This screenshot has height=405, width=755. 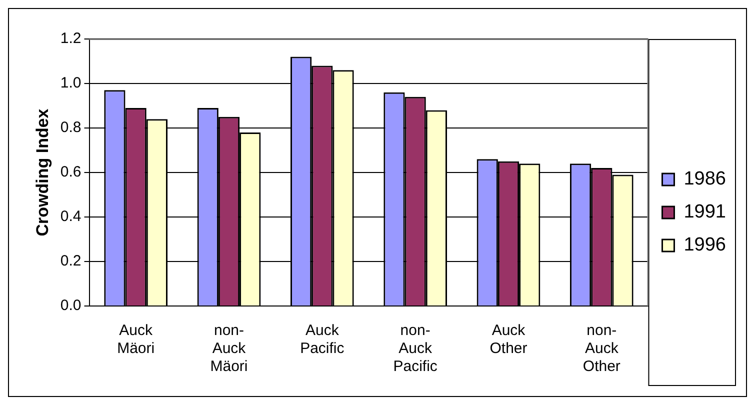 What do you see at coordinates (322, 340) in the screenshot?
I see `x-tick-label: Auck Pacific` at bounding box center [322, 340].